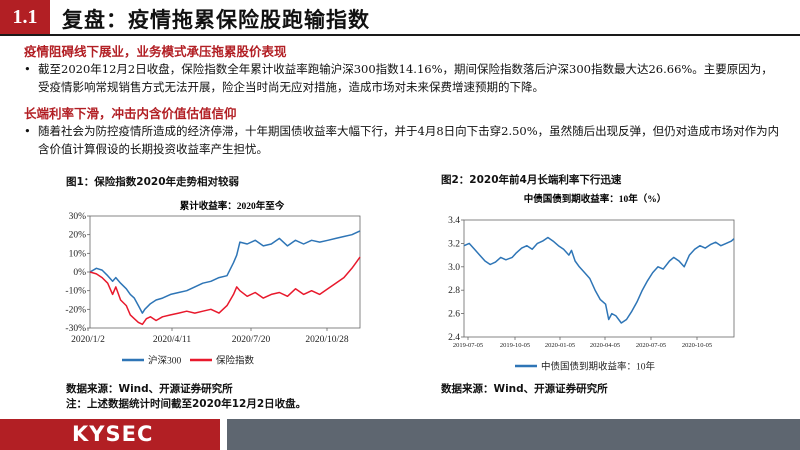  Describe the element at coordinates (400, 18) in the screenshot. I see `header: 1.1 复盘：疫情拖累保险股跑输指数` at that location.